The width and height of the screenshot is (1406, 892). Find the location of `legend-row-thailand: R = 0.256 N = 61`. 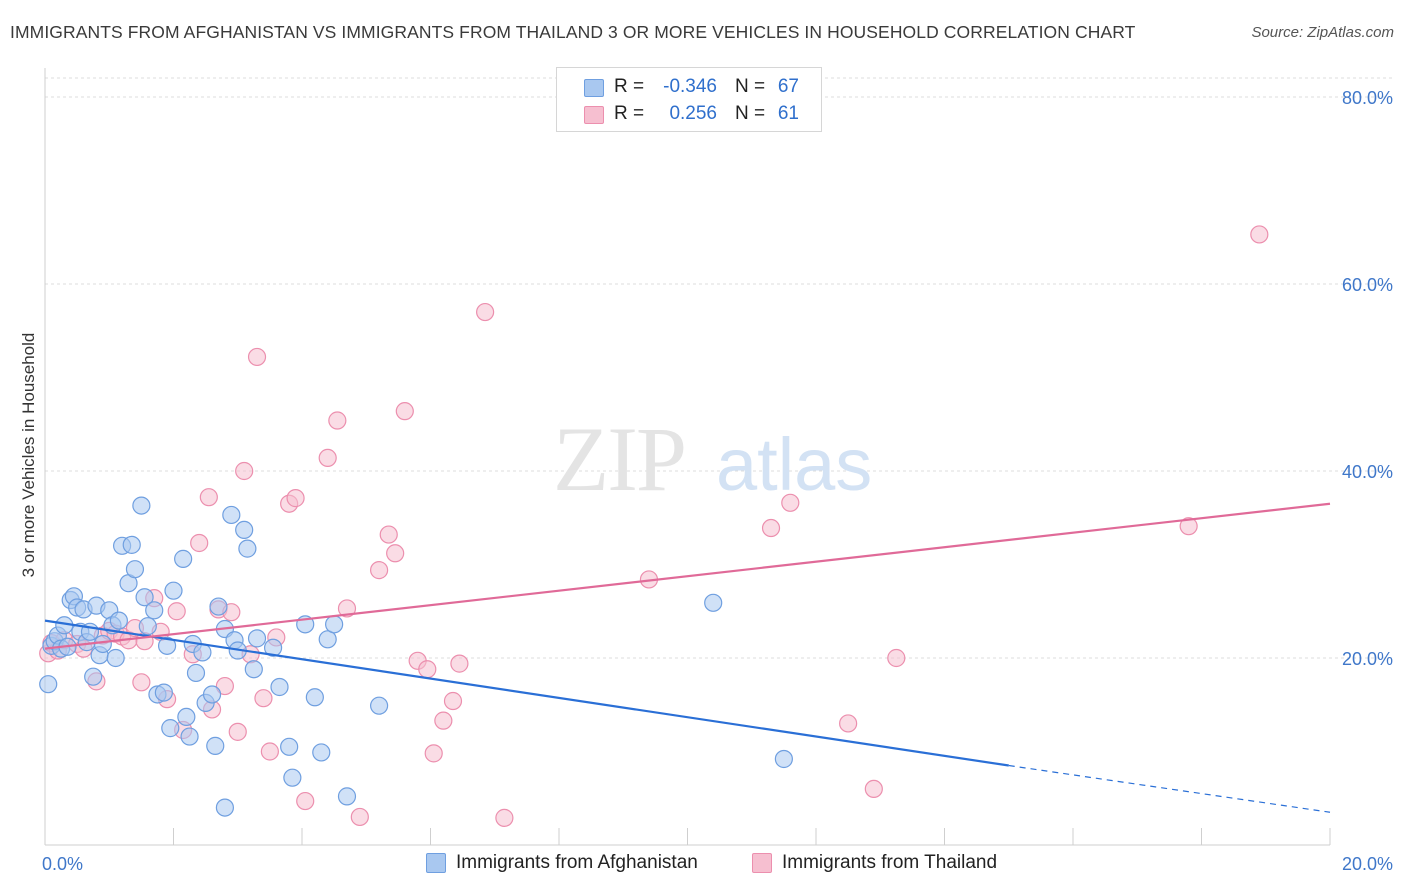

legend-row-thailand: R = 0.256 N = 61 is located at coordinates (689, 115).